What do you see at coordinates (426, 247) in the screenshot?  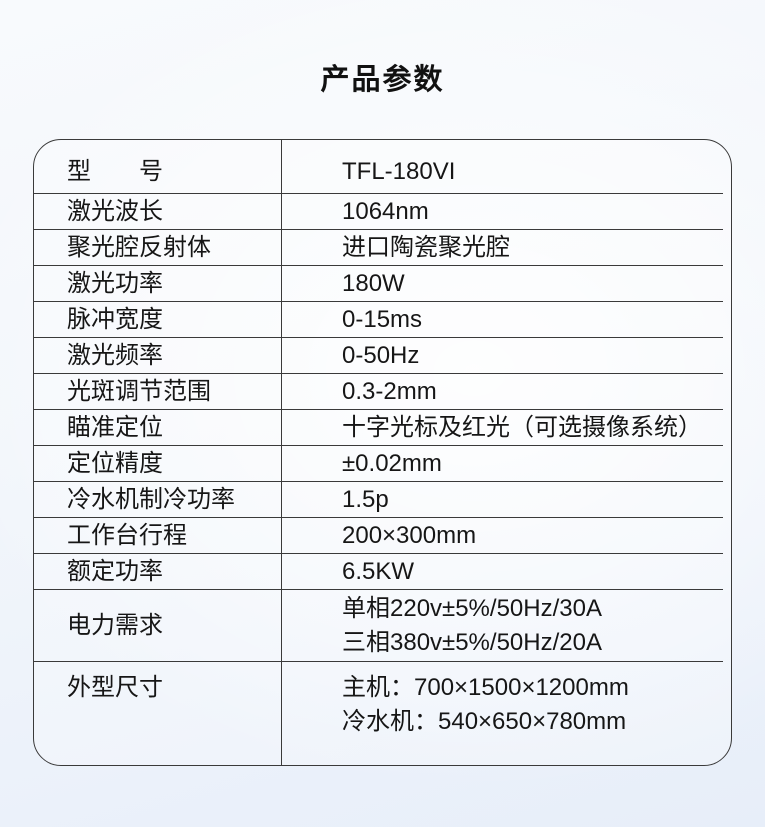 I see `spec-value: 进口陶瓷聚光腔` at bounding box center [426, 247].